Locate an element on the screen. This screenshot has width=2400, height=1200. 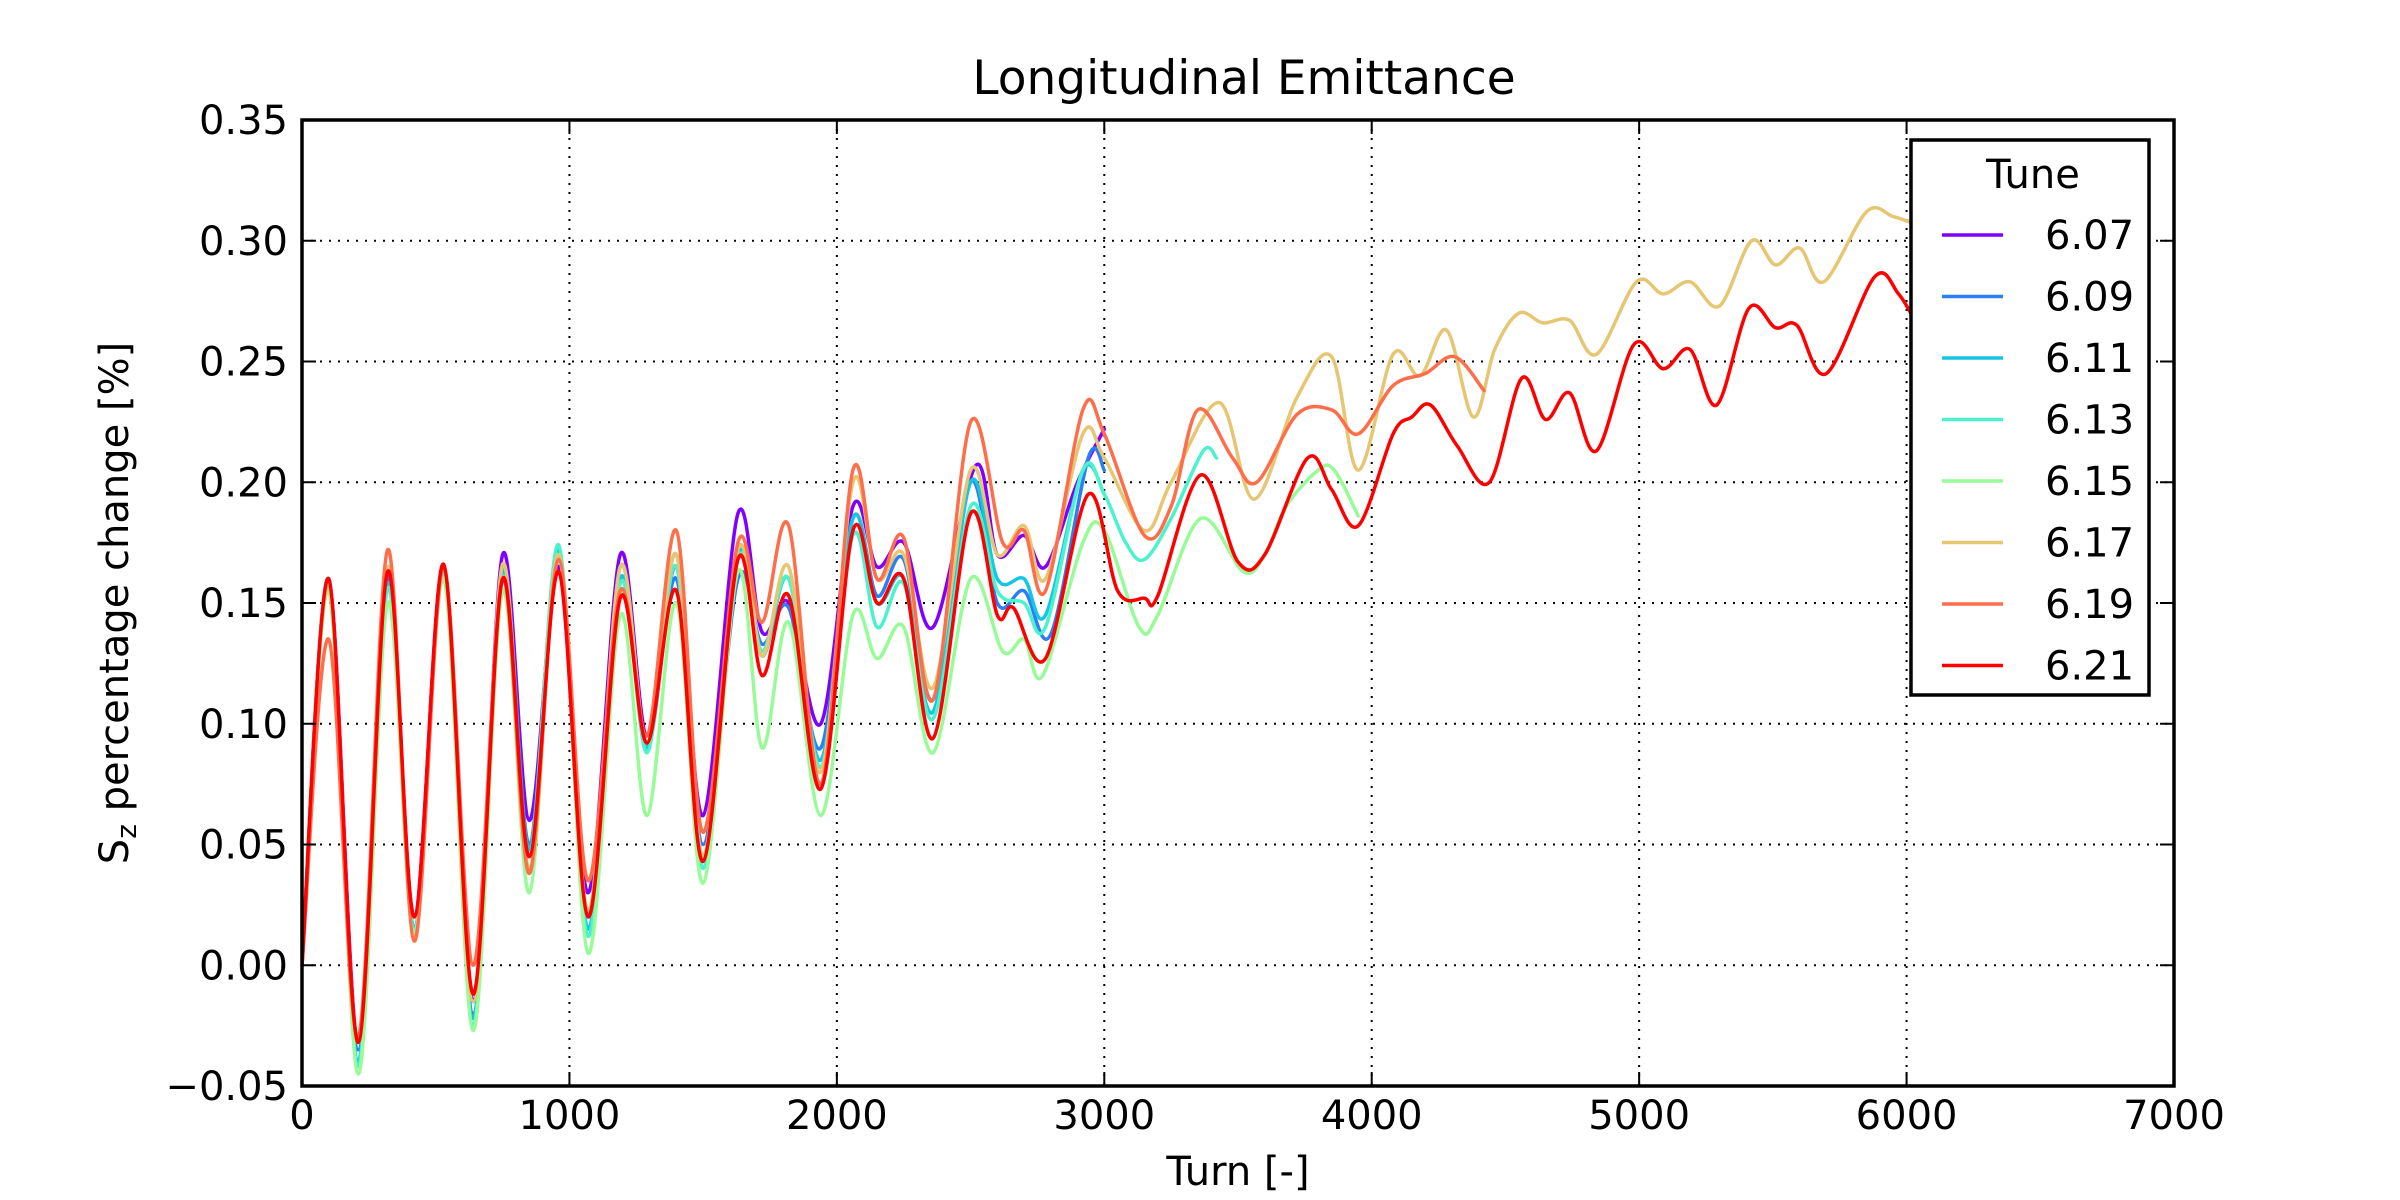
y-tick-labels: −0.05 0.00 0.05 0.10 0.15 0.20 0.25 0.30 0.35 is located at coordinates (226, 604).